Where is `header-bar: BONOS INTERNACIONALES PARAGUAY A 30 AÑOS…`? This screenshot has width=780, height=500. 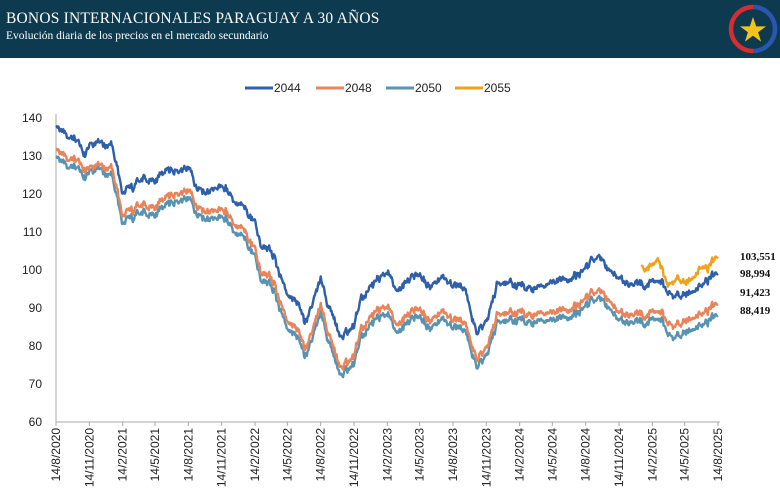 header-bar: BONOS INTERNACIONALES PARAGUAY A 30 AÑOS… is located at coordinates (390, 29).